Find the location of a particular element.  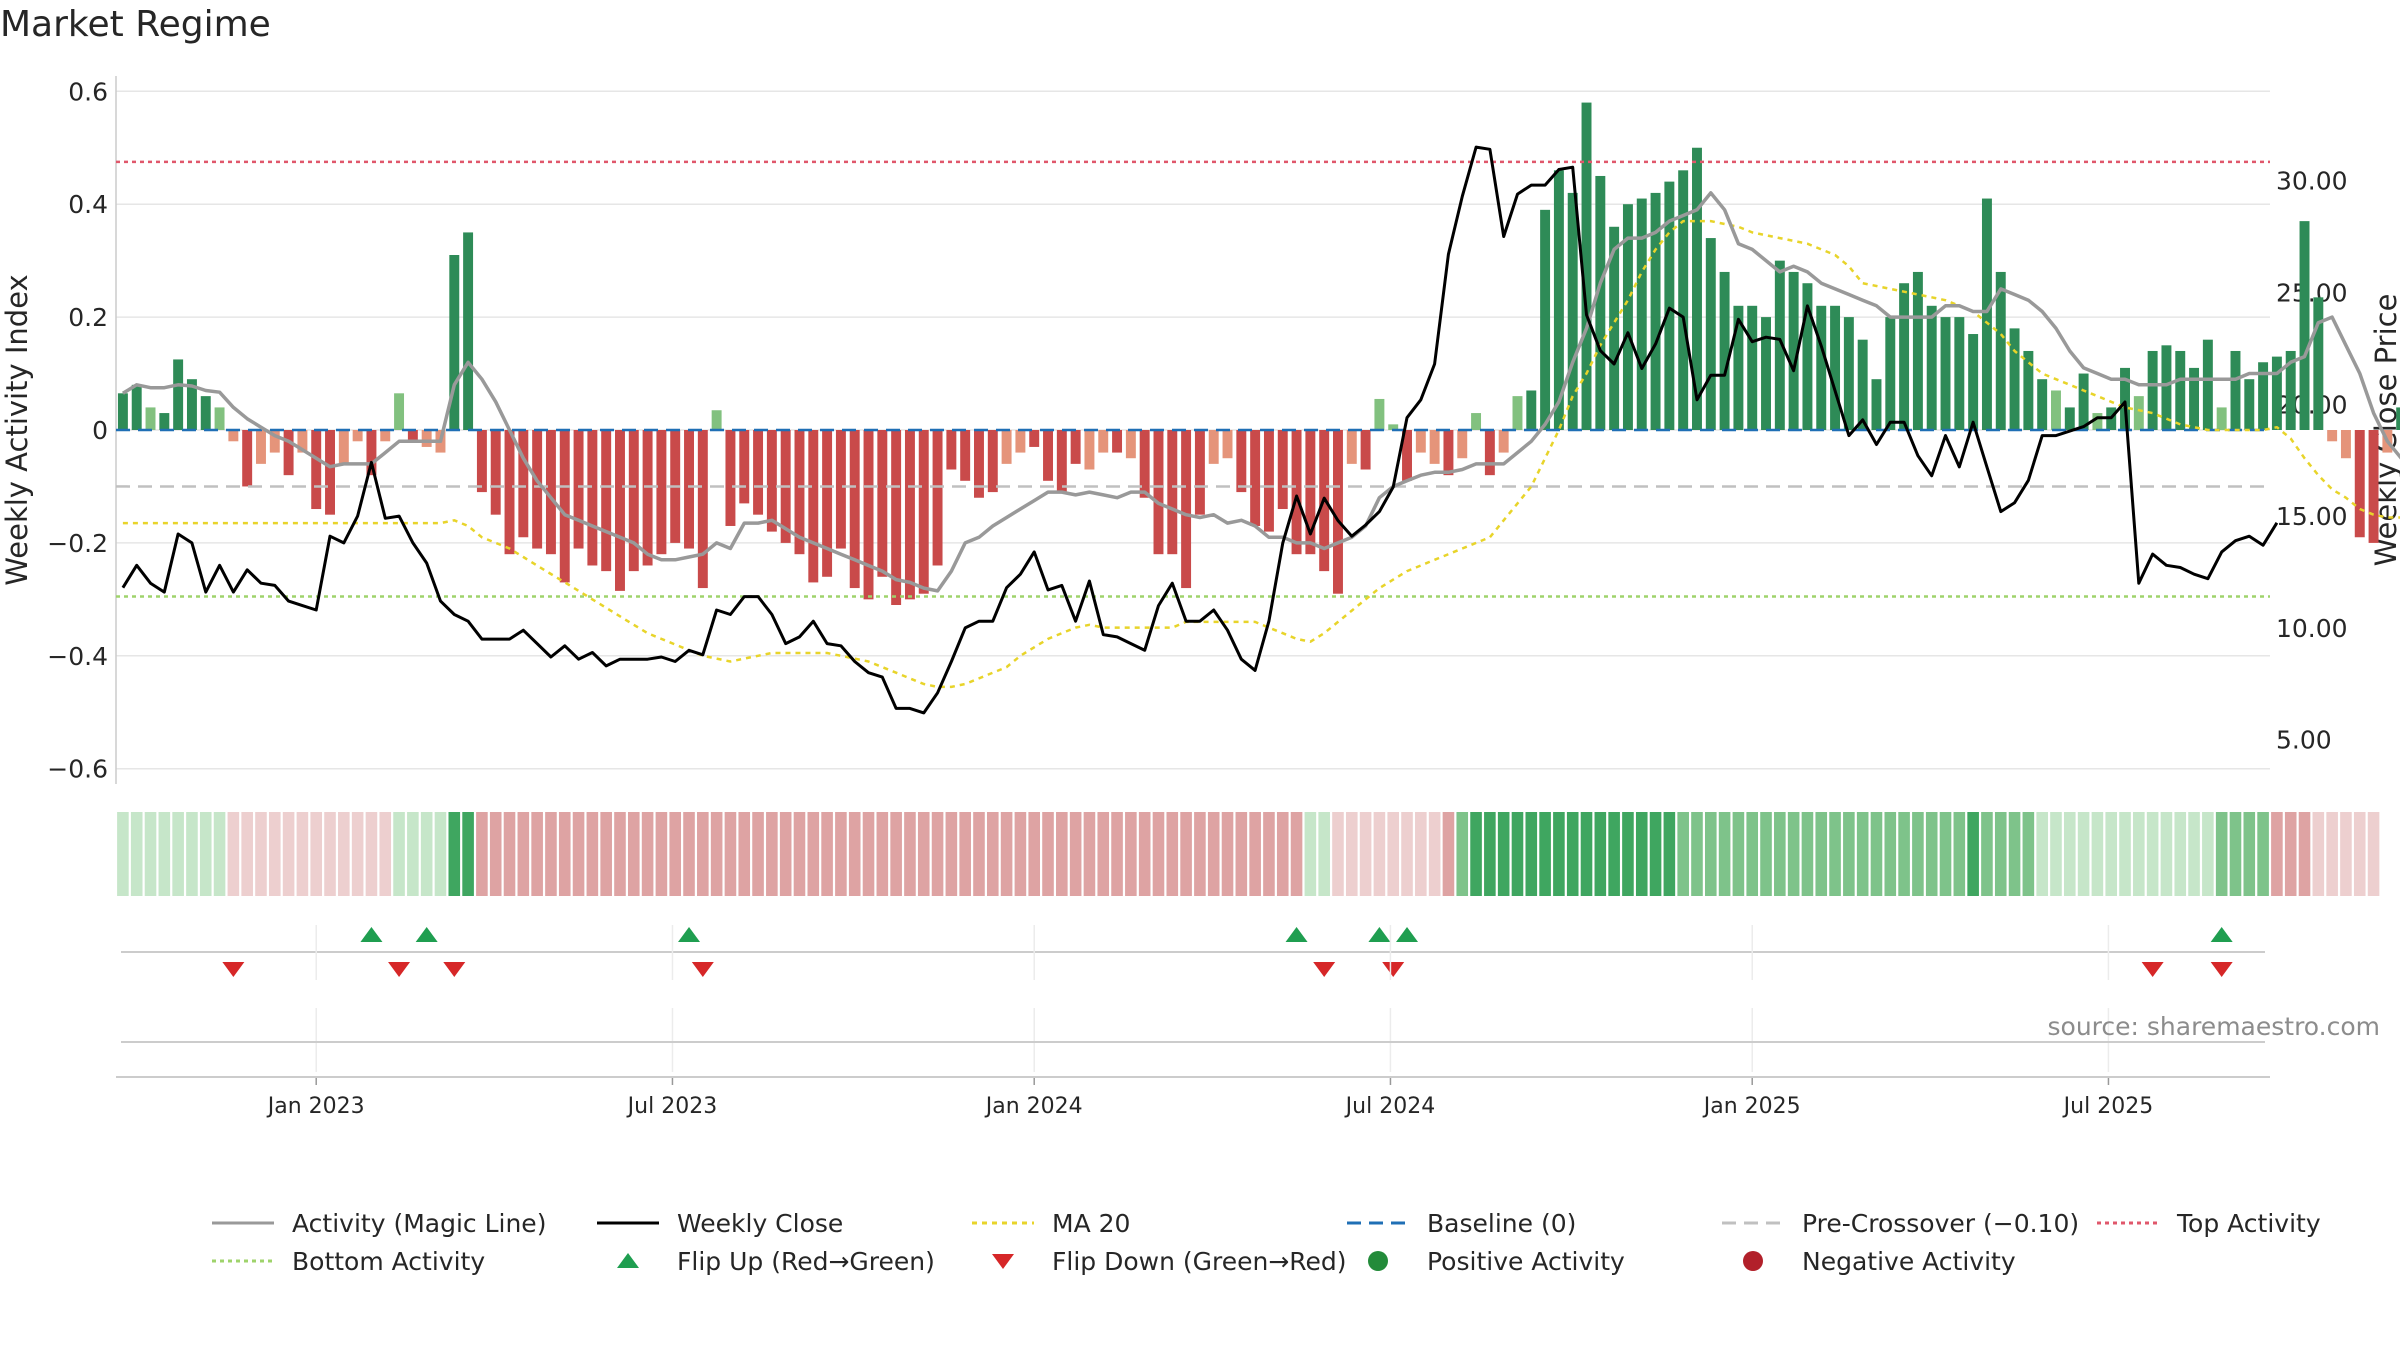

legend-item: MA 20 is located at coordinates (1050, 1223).